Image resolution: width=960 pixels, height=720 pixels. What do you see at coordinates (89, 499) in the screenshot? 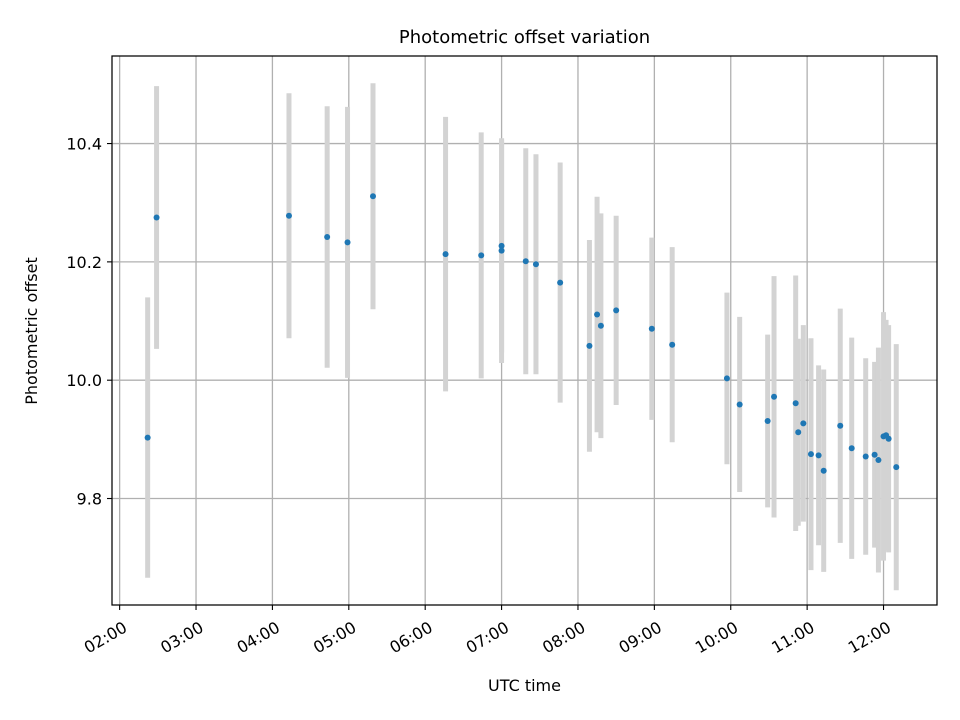
I see `y-tick-label: 9.8` at bounding box center [89, 499].